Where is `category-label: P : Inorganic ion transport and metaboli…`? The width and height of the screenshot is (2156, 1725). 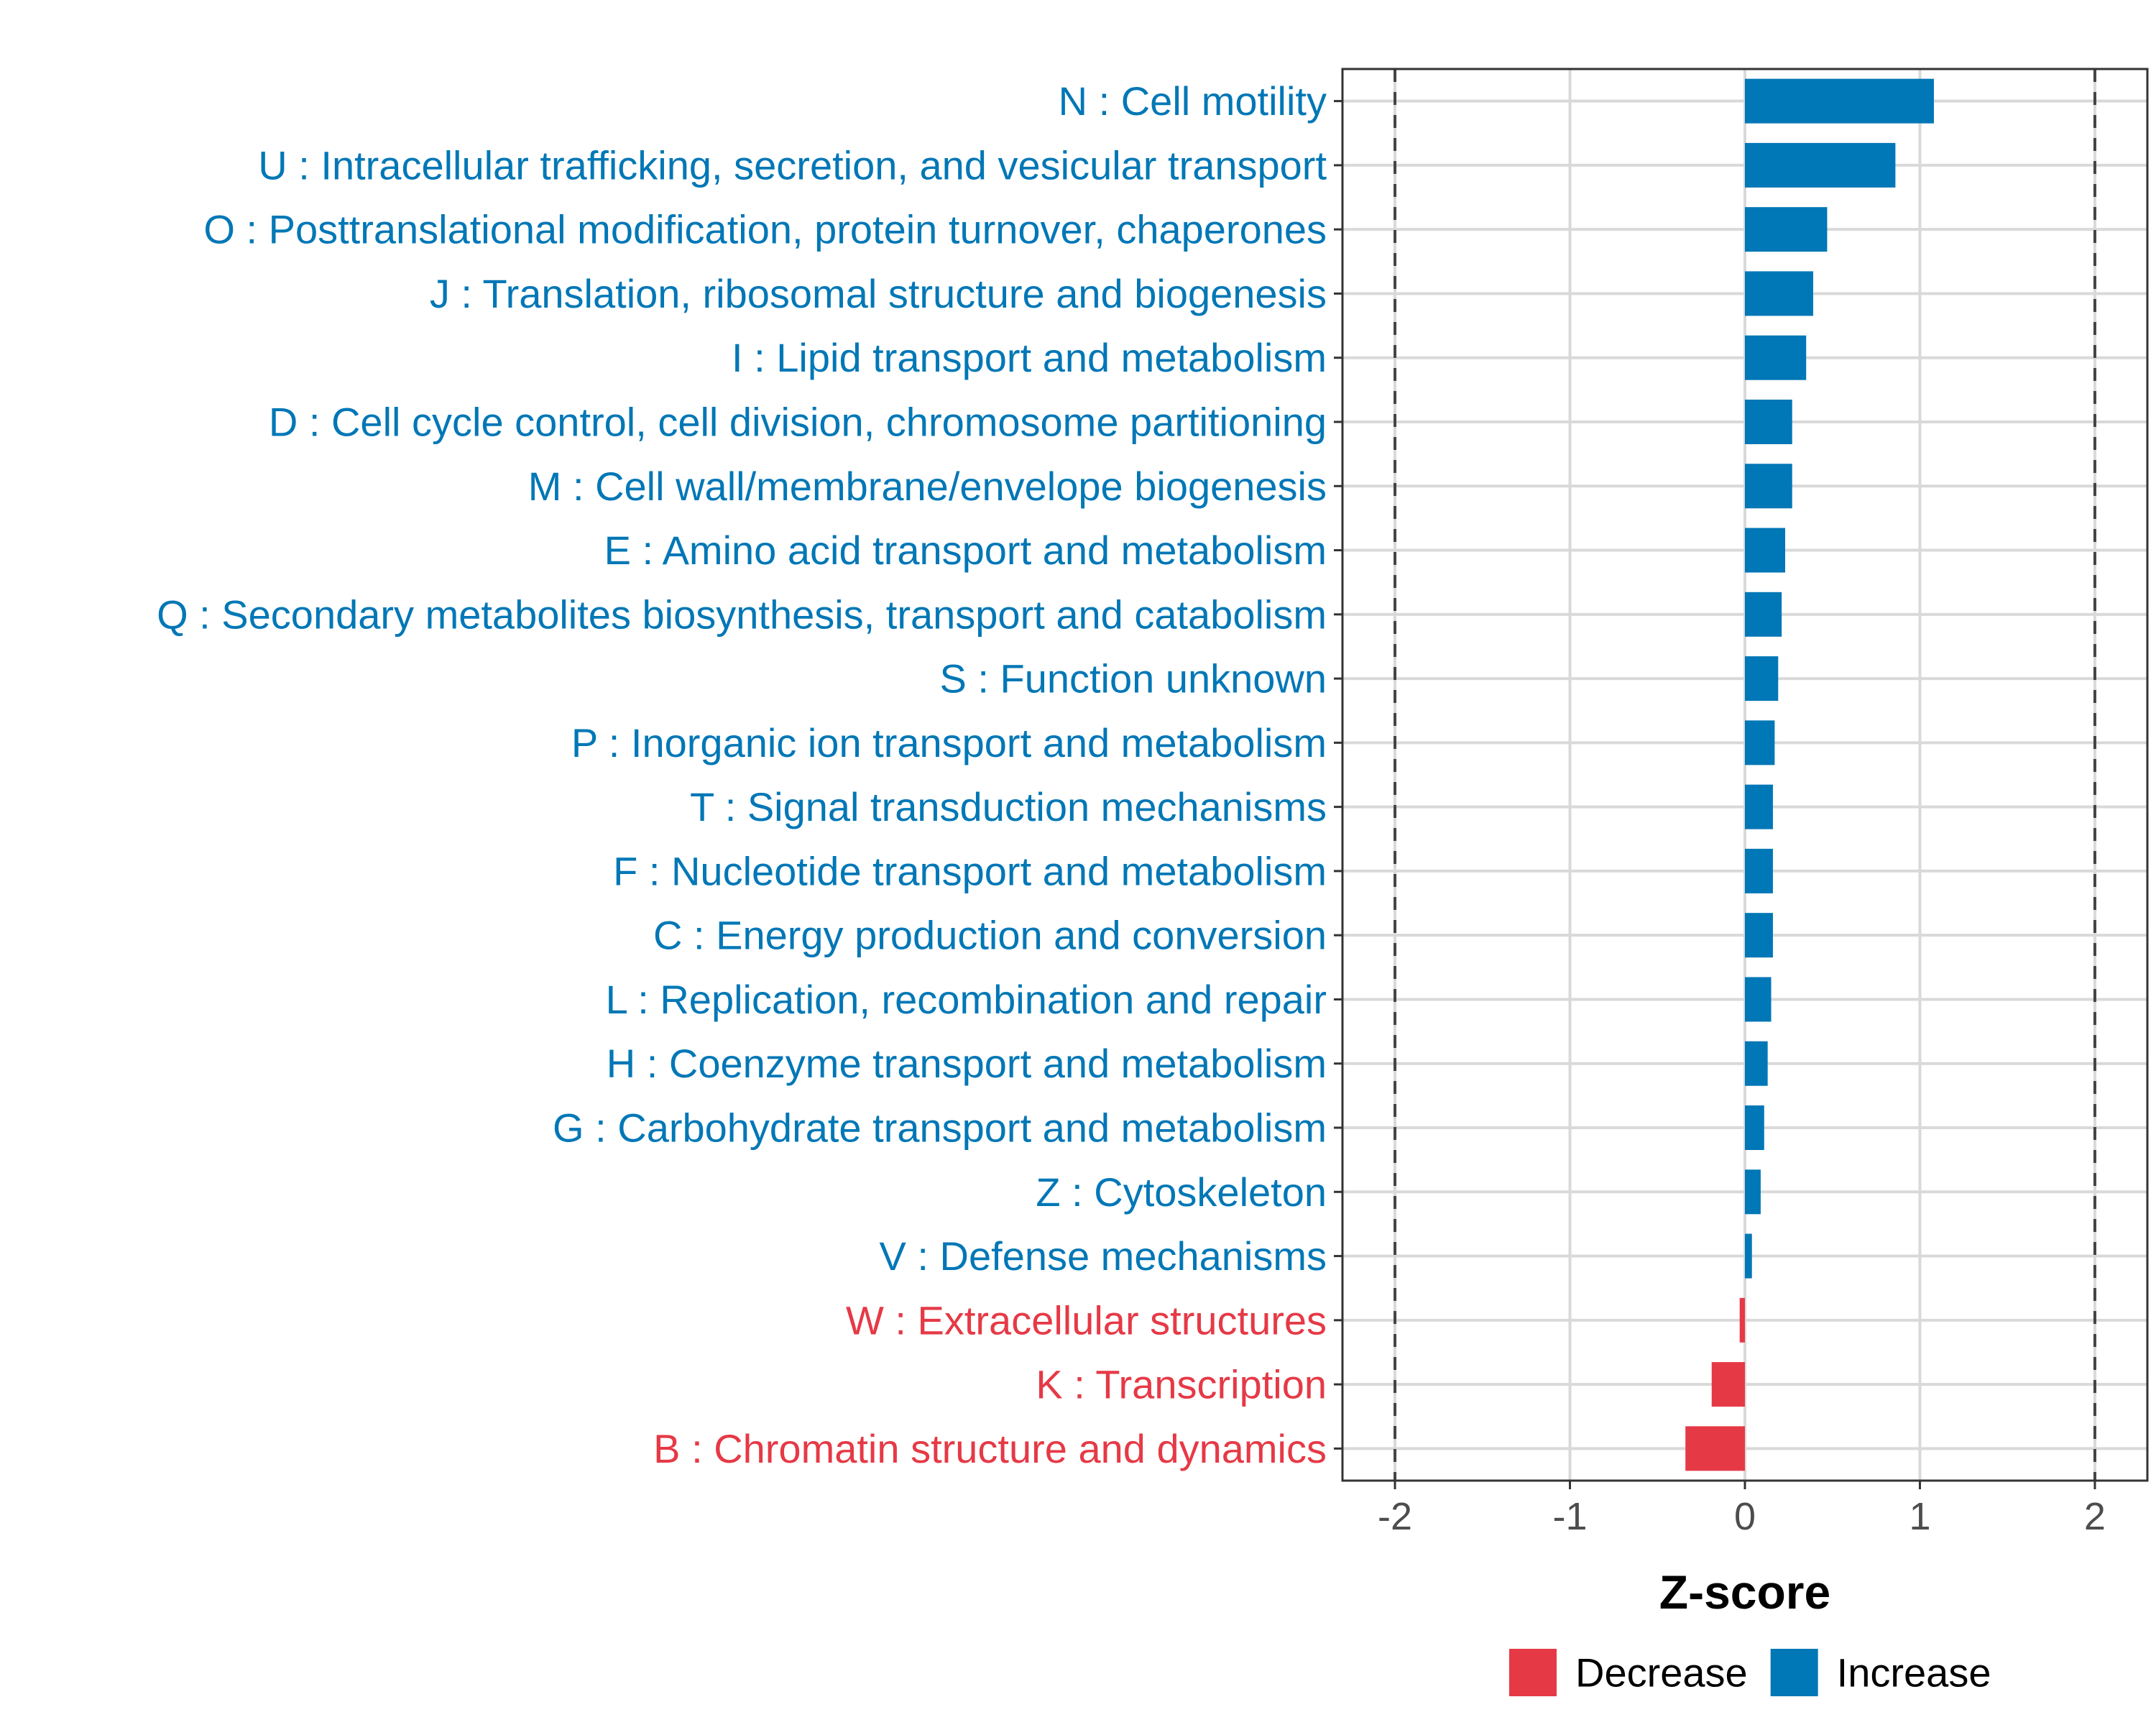
category-label: P : Inorganic ion transport and metaboli… is located at coordinates (949, 742).